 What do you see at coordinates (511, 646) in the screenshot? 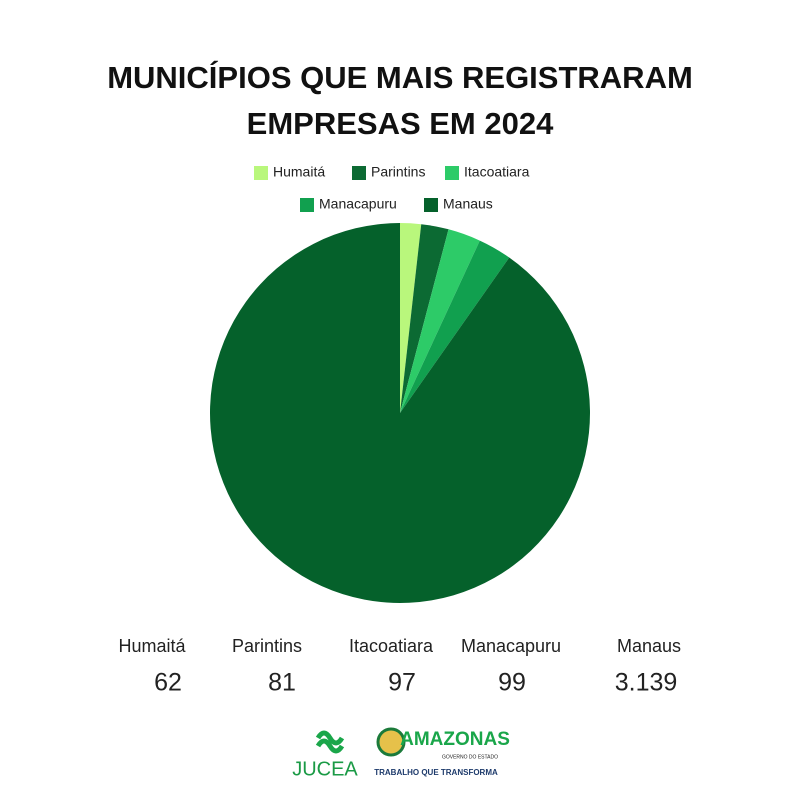
I see `table-name: Manacapuru` at bounding box center [511, 646].